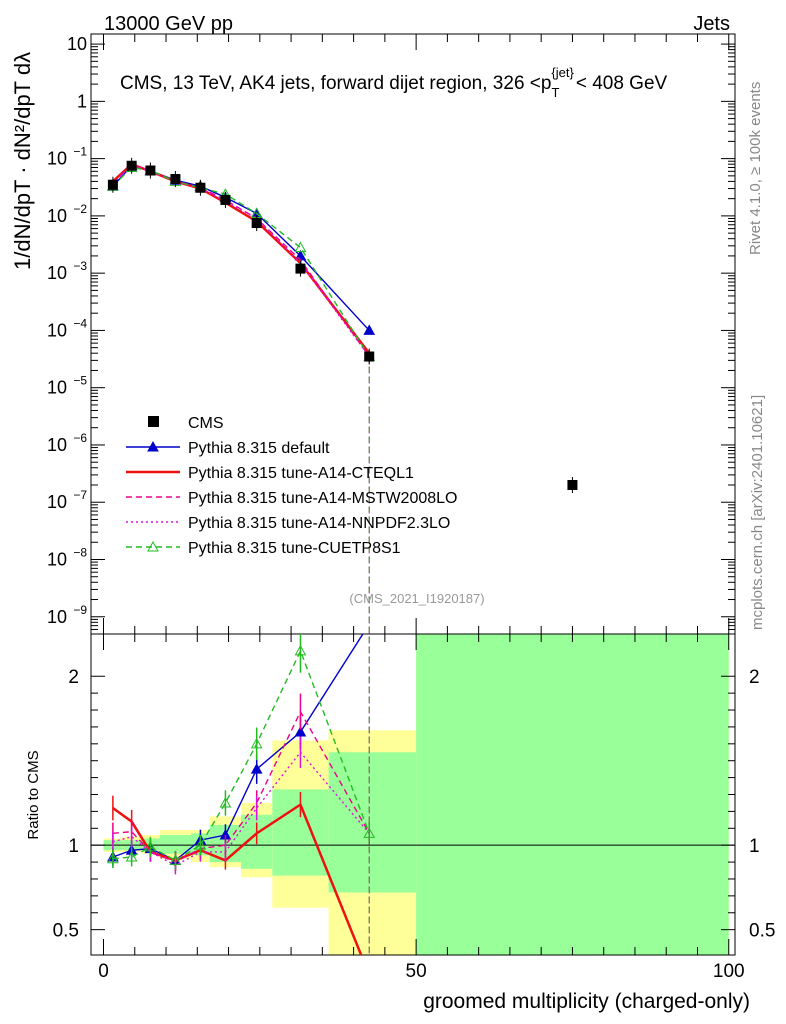  Describe the element at coordinates (153, 421) in the screenshot. I see `legend-marker-square` at that location.